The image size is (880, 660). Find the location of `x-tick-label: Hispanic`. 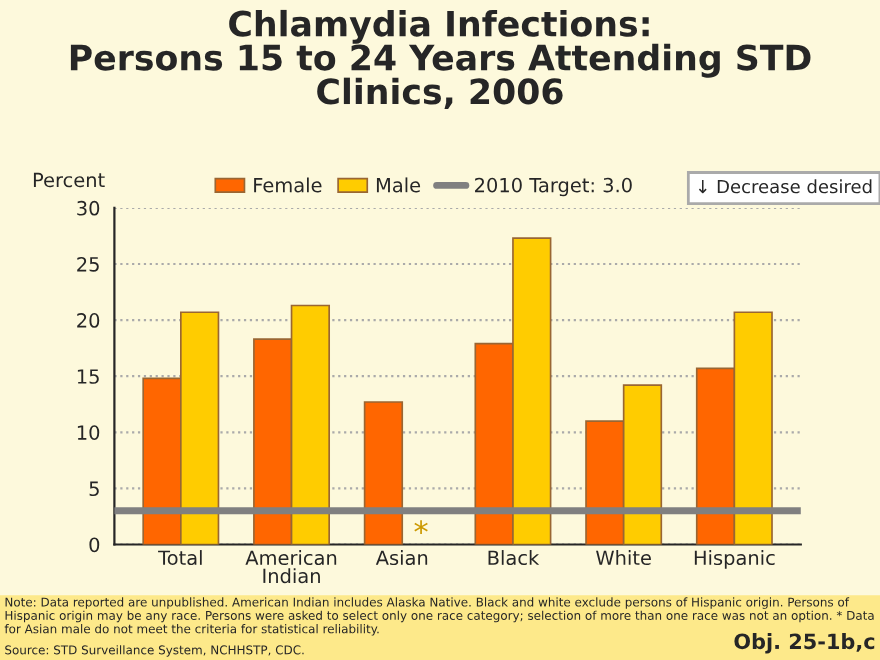

x-tick-label: Hispanic is located at coordinates (734, 559).